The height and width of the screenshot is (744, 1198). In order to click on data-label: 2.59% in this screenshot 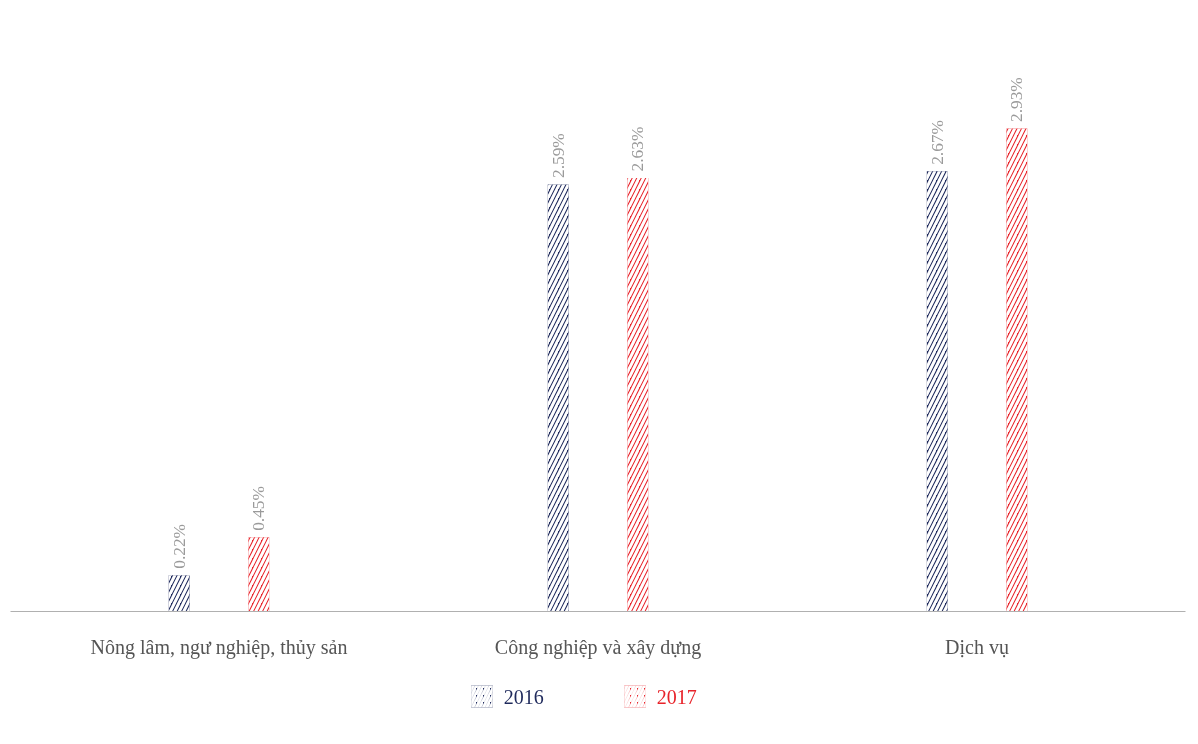, I will do `click(558, 156)`.